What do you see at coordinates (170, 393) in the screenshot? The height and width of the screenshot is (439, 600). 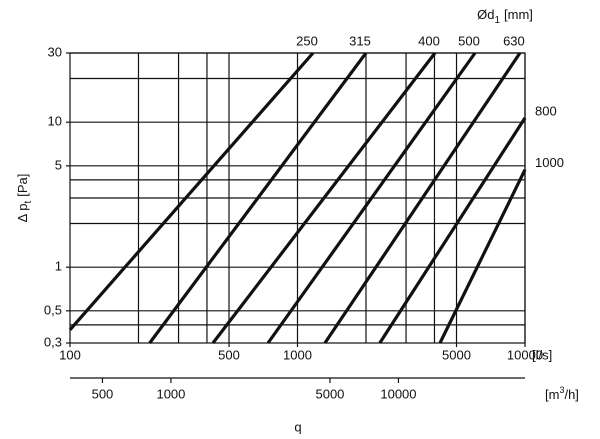 I see `x2-tick-label: 1000` at bounding box center [170, 393].